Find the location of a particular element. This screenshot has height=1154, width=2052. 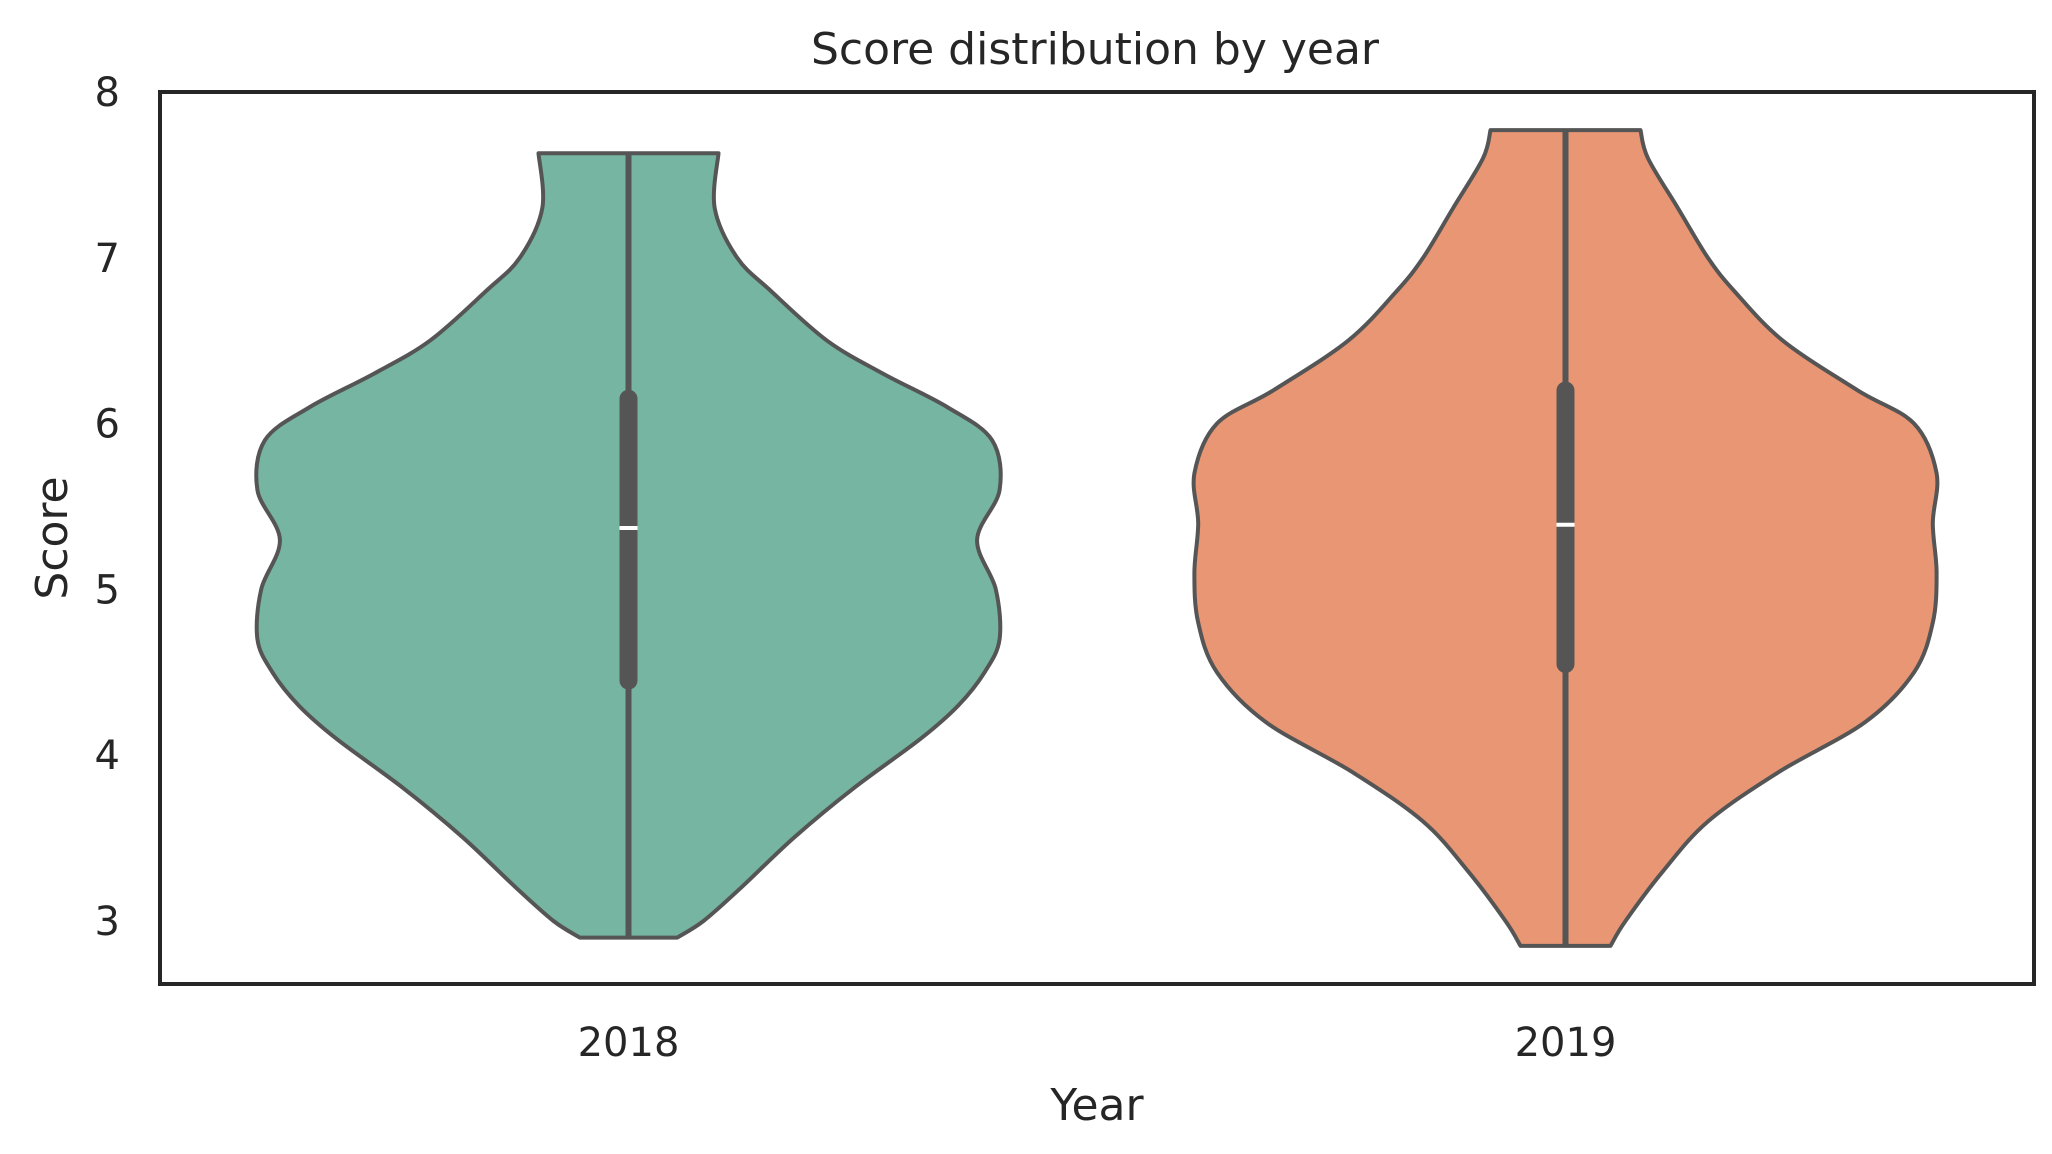

x-tick-label: 2019 is located at coordinates (1566, 1043).